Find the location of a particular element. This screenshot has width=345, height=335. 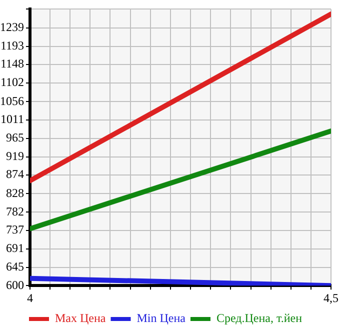

y-tick-label: 600 is located at coordinates (15, 285).